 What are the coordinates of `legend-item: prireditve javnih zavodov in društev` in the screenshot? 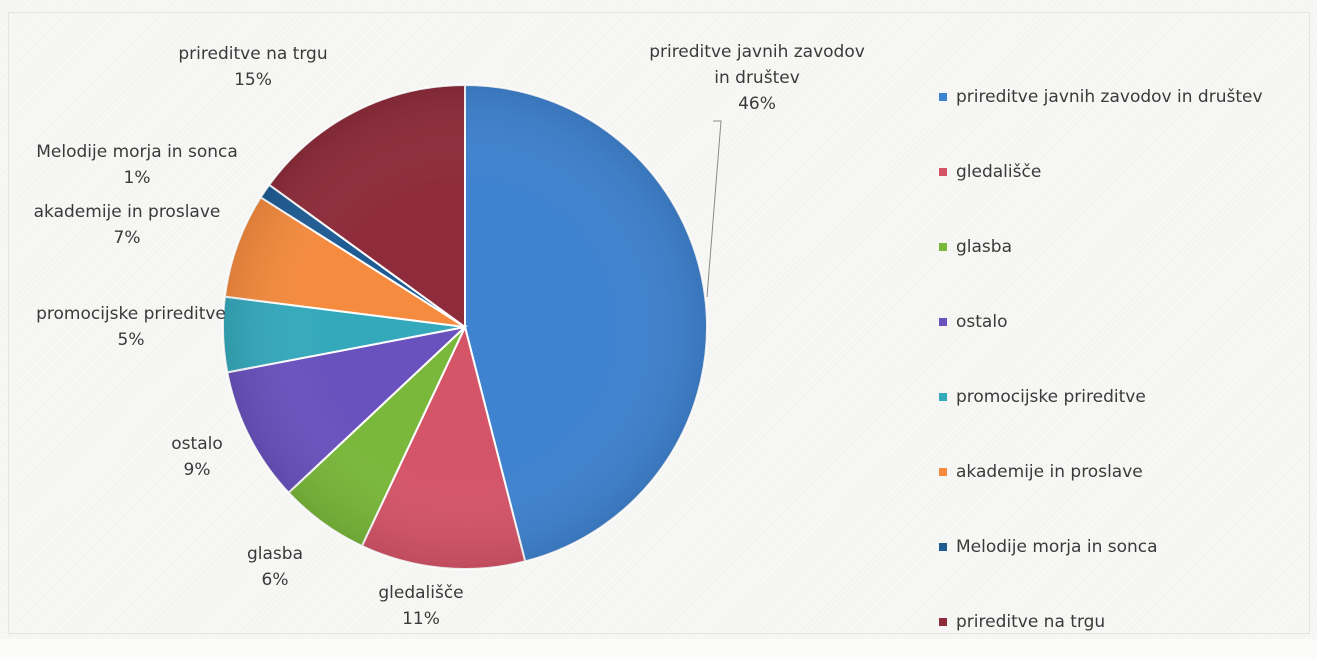 It's located at (1128, 96).